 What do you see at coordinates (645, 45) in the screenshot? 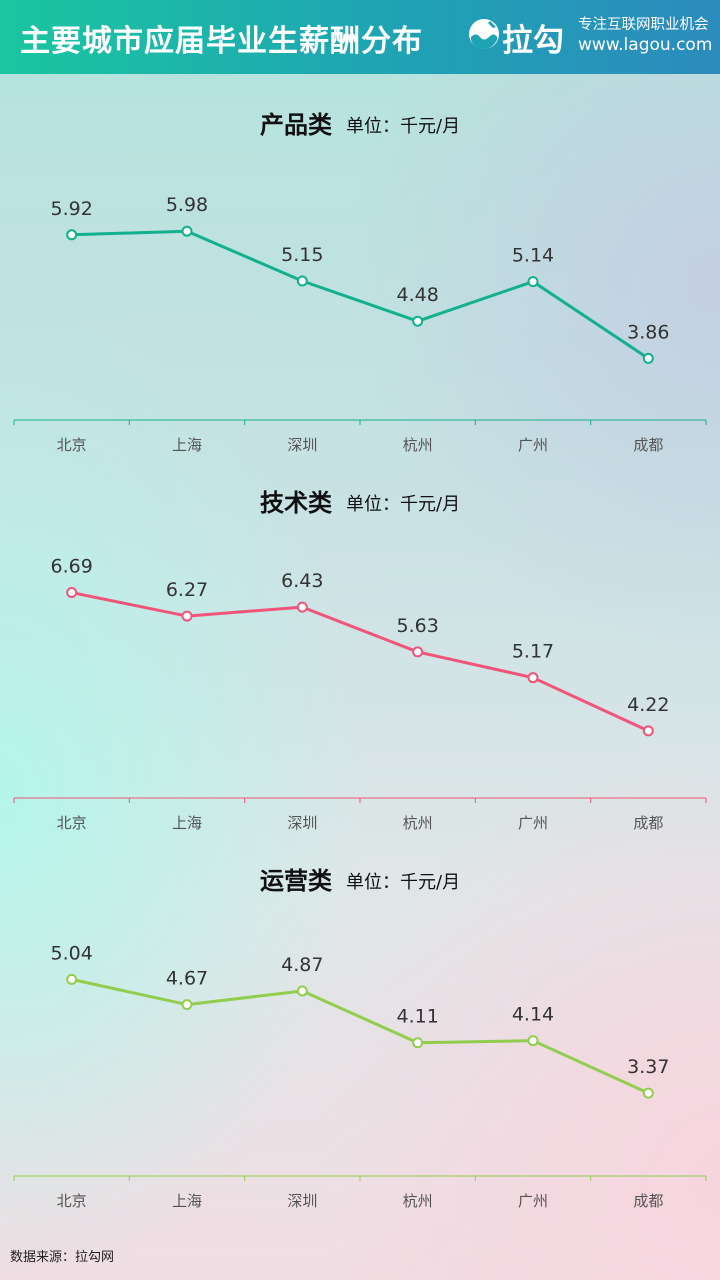
I see `site-url-link: www.lagou.com` at bounding box center [645, 45].